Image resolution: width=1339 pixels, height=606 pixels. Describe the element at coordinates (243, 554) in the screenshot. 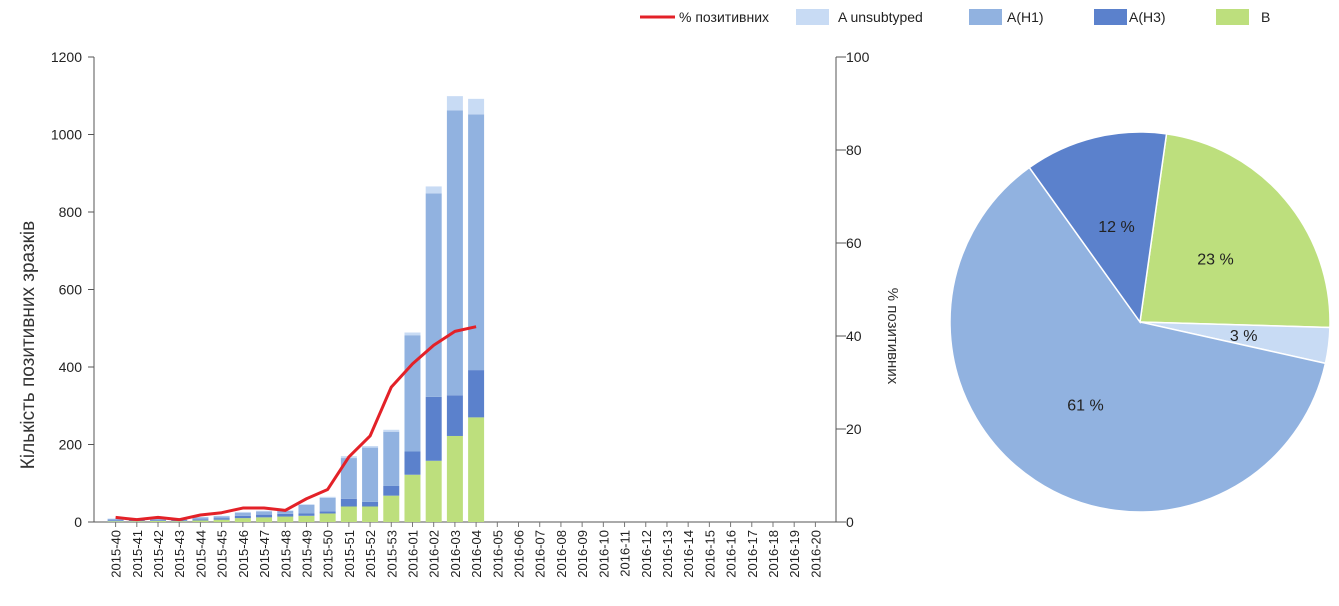

I see `x-tick-label: 2015-46` at that location.